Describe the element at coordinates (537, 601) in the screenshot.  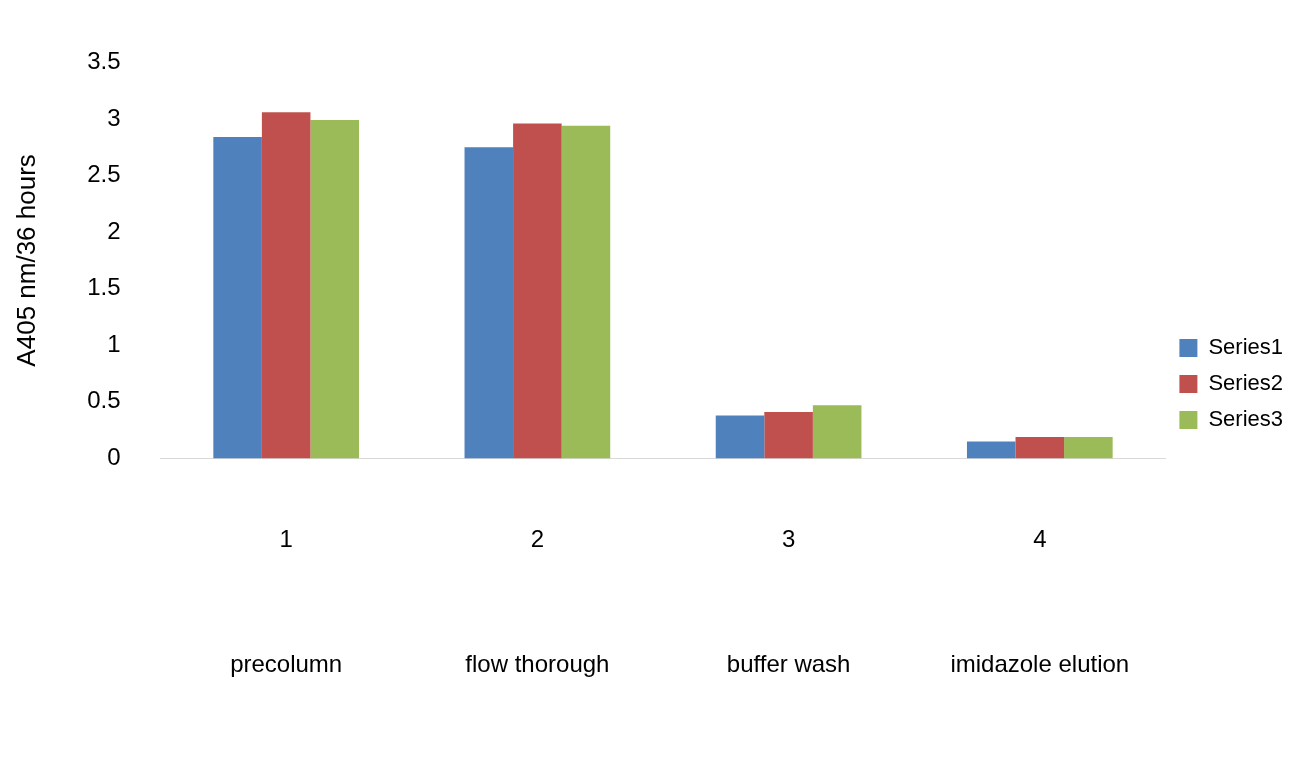
I see `category-label: 2 flow thorough` at that location.